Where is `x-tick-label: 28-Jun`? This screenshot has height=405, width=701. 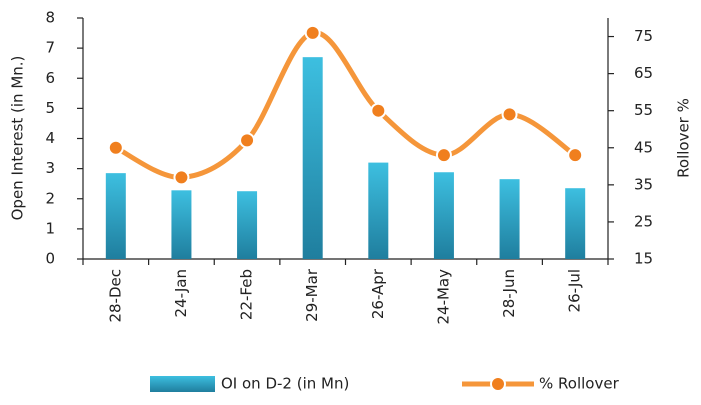
x-tick-label: 28-Jun is located at coordinates (509, 293).